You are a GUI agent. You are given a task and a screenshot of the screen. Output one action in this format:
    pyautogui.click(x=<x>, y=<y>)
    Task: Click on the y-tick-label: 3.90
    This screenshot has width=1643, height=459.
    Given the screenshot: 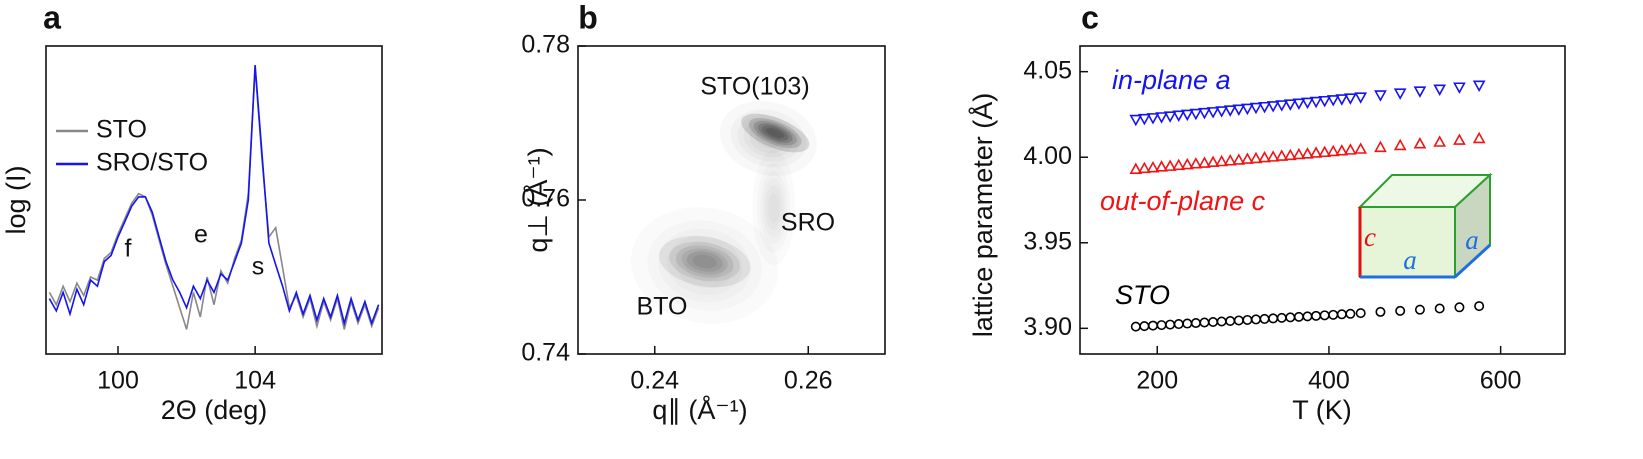 What is the action you would take?
    pyautogui.click(x=1047, y=327)
    